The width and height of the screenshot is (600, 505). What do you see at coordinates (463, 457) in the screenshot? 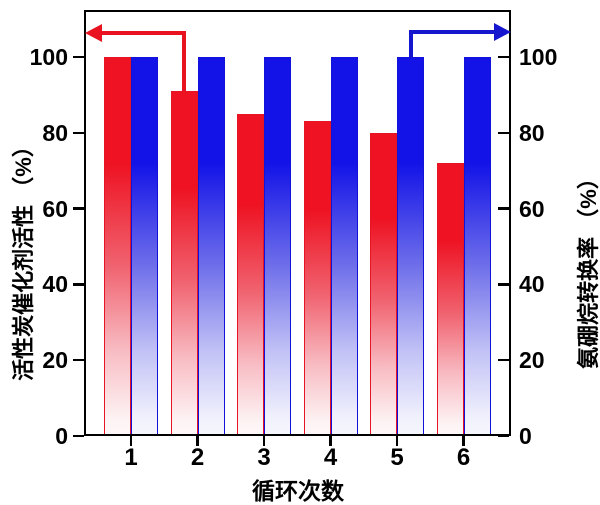
I see `x-tick-label-6: 6` at bounding box center [463, 457].